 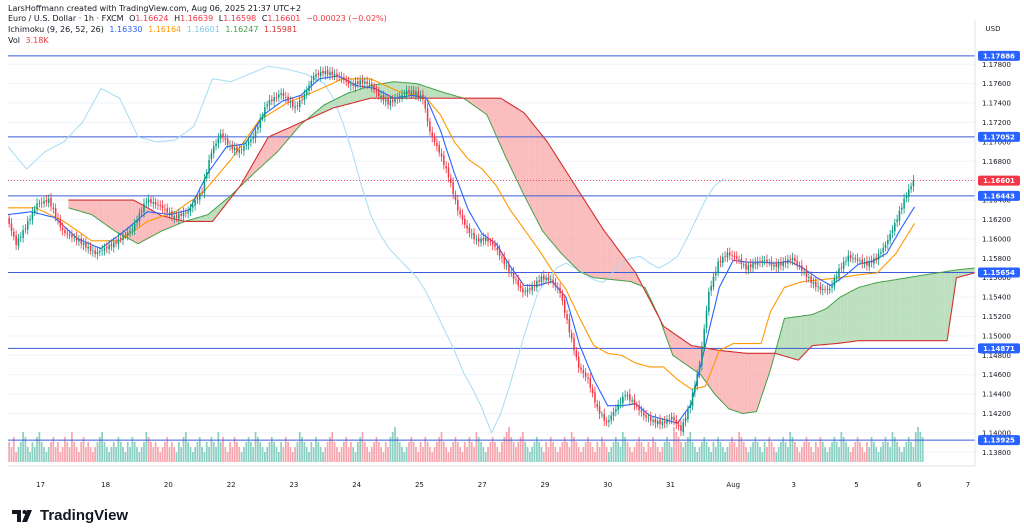 I want to click on current-price-box, so click(x=999, y=180).